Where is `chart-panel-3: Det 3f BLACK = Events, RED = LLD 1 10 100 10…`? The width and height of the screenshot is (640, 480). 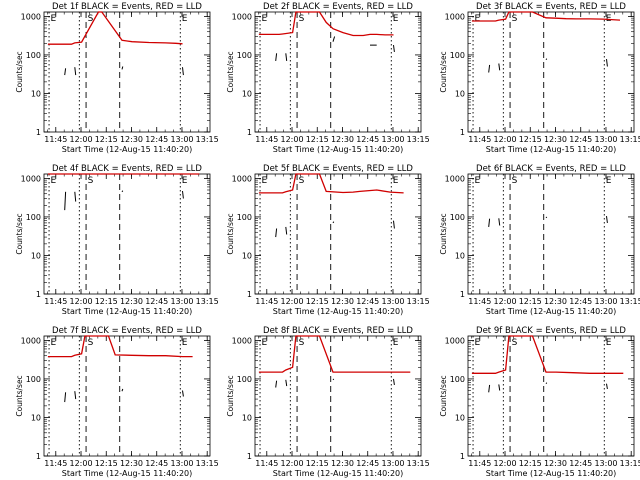
chart-panel-3: Det 3f BLACK = Events, RED = LLD 1 10 100 10… is located at coordinates (539, 78).